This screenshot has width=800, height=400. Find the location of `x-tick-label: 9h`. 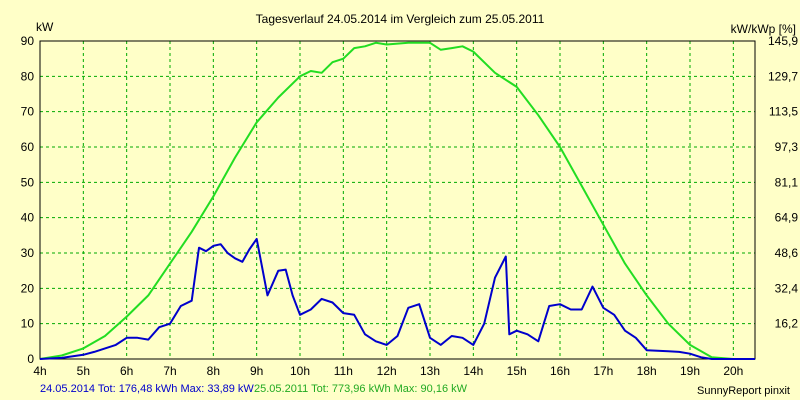

x-tick-label: 9h is located at coordinates (256, 371).